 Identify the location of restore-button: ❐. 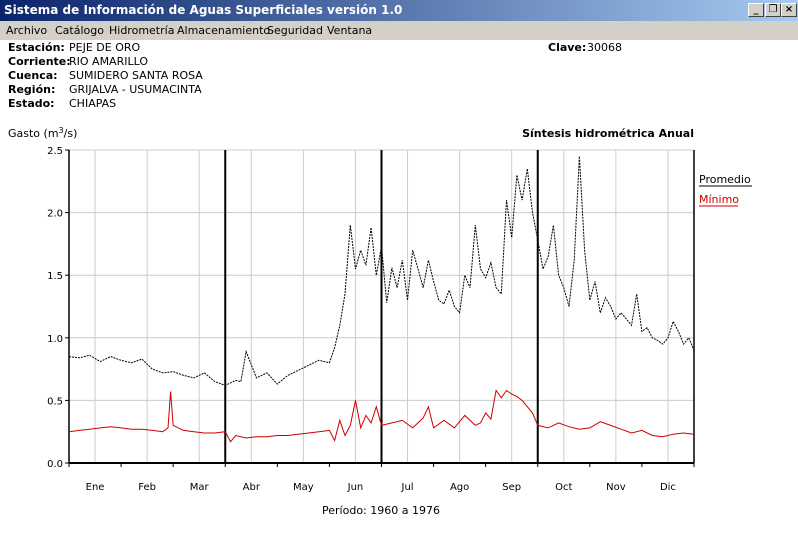
(773, 10).